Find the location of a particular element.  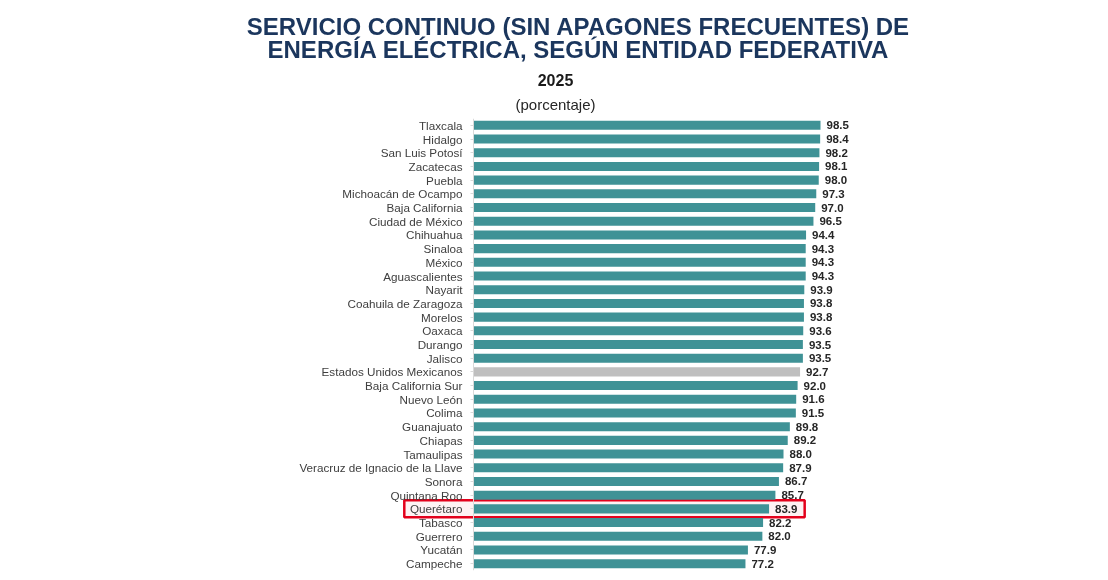

y-tick-label: Chiapas is located at coordinates (441, 440).